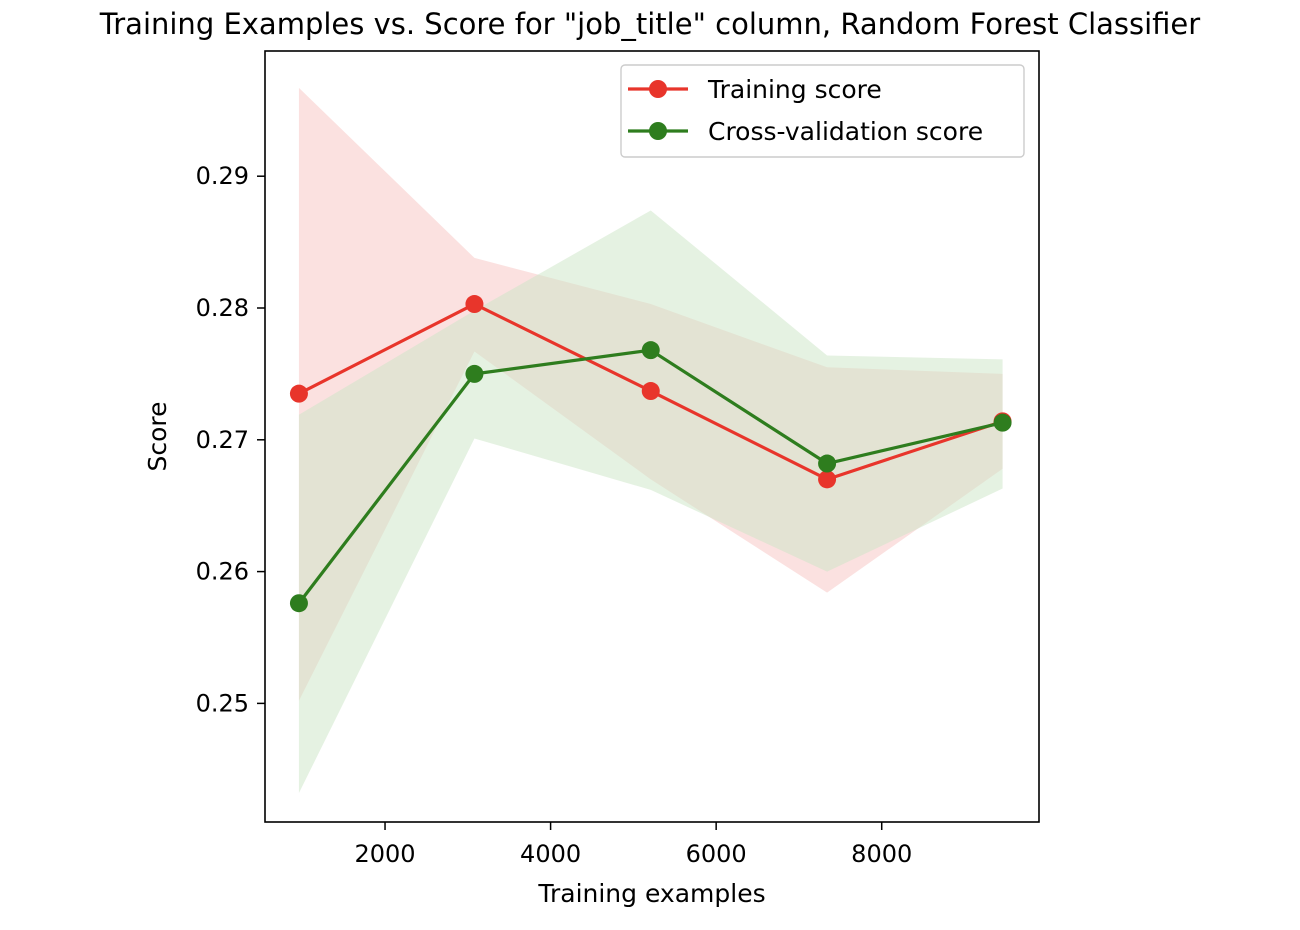  Describe the element at coordinates (157, 436) in the screenshot. I see `y-axis-label: Score` at that location.